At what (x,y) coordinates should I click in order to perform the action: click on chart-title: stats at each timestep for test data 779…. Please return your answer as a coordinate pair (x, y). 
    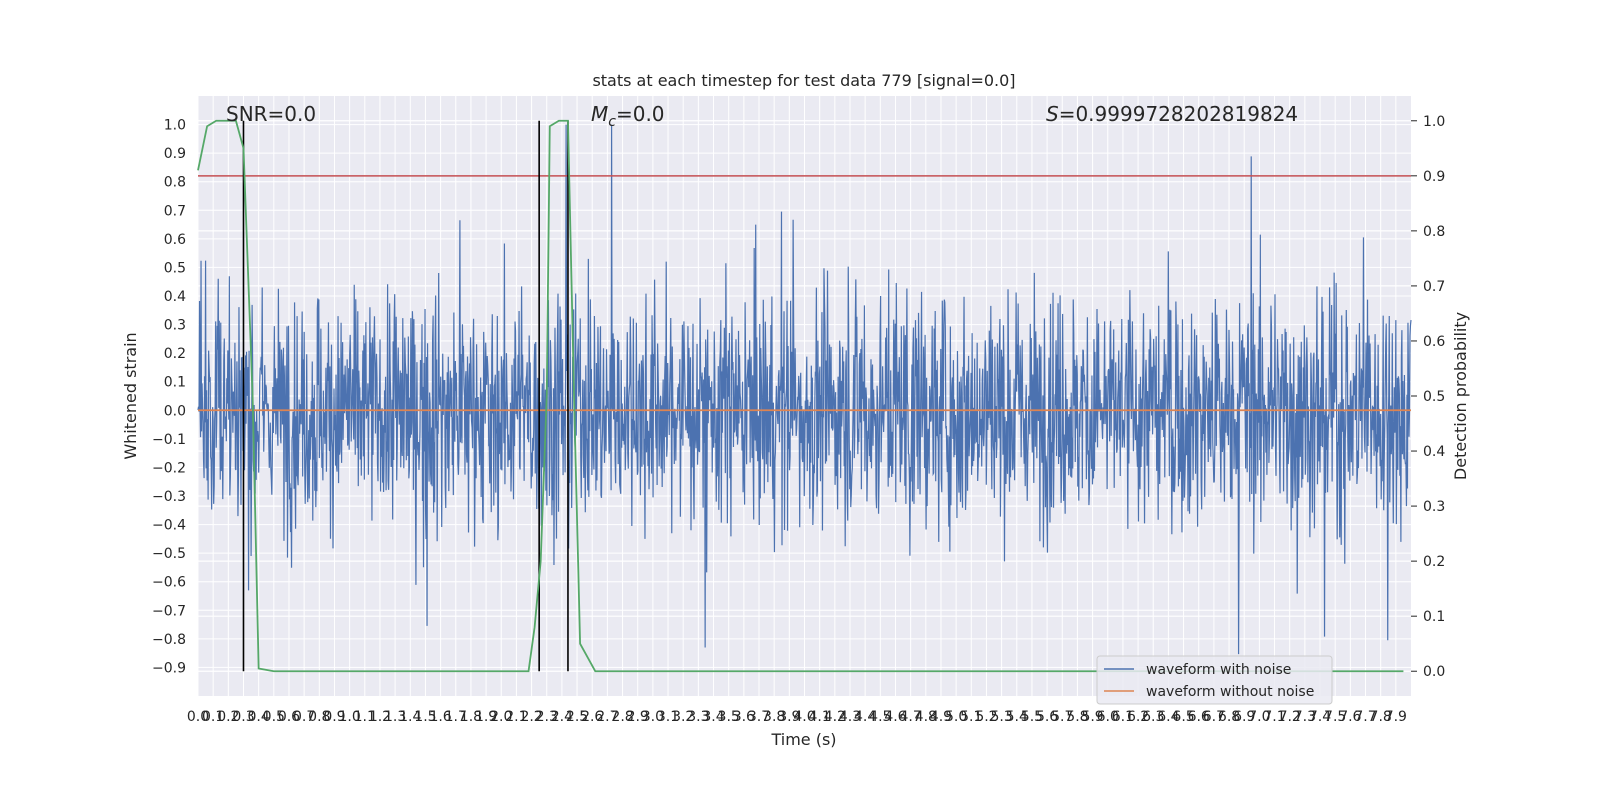
    Looking at the image, I should click on (803, 80).